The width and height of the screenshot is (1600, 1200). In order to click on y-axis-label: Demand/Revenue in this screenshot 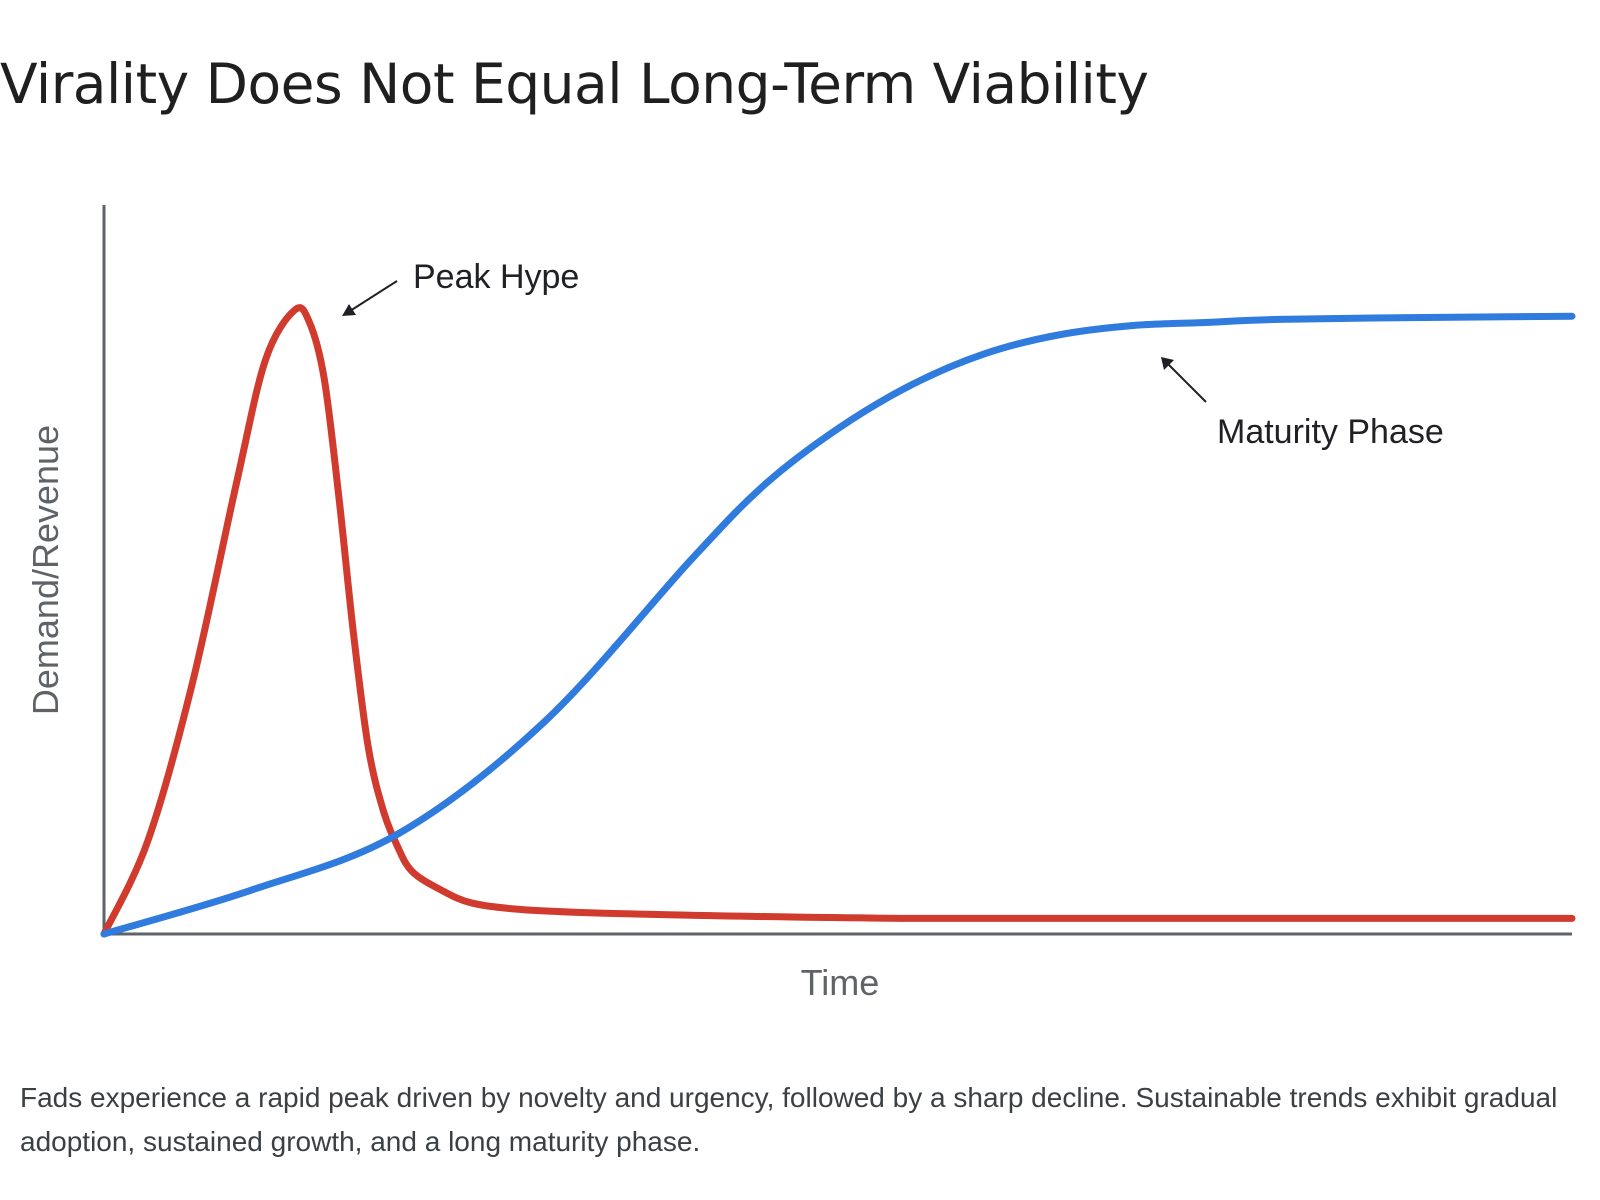, I will do `click(45, 570)`.